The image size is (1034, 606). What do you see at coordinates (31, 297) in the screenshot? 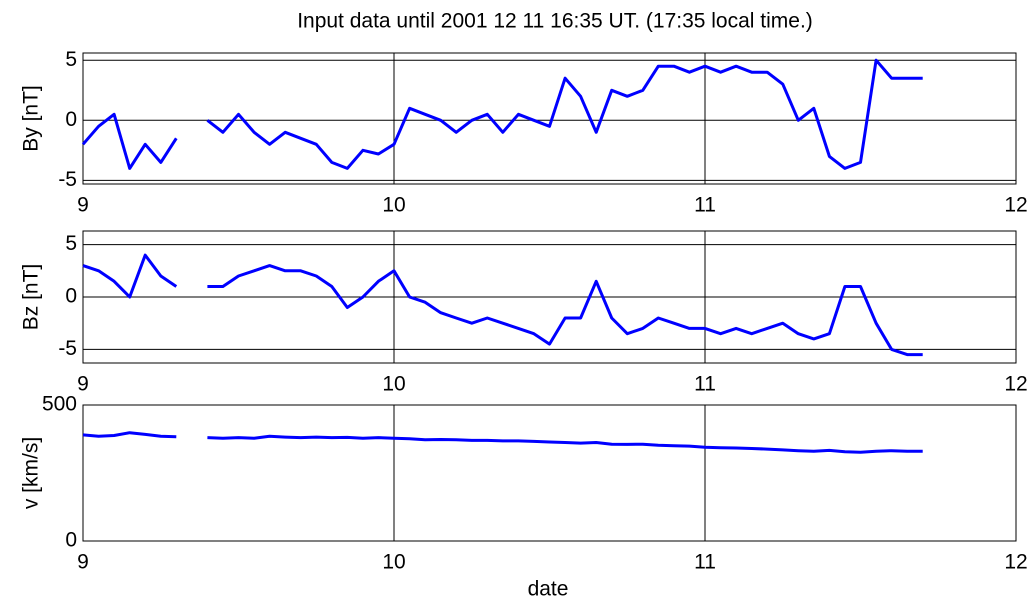
I see `y-axis-label: Bz [nT]` at bounding box center [31, 297].